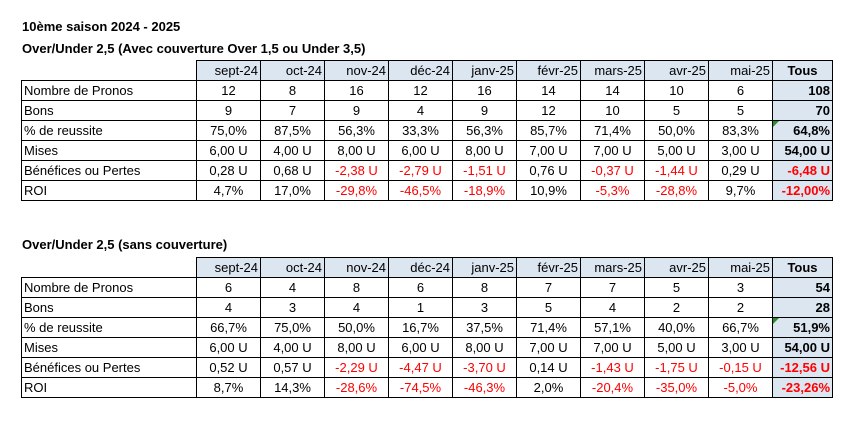 The height and width of the screenshot is (421, 862). What do you see at coordinates (356, 387) in the screenshot?
I see `value-cell: -28,6%` at bounding box center [356, 387].